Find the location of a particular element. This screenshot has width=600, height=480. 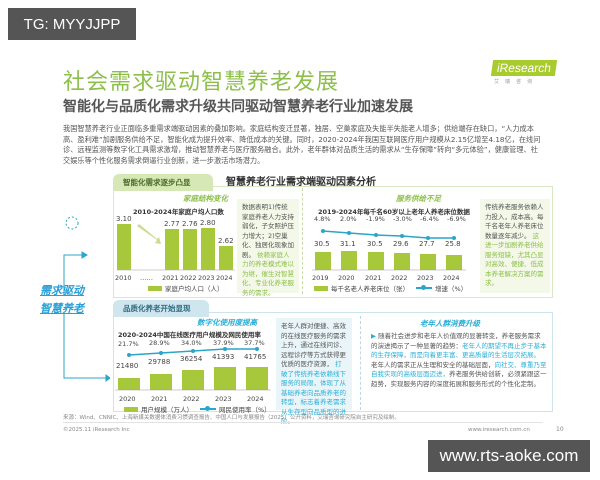

chart1-legend: 家庭户均人口（人） is located at coordinates (186, 288).